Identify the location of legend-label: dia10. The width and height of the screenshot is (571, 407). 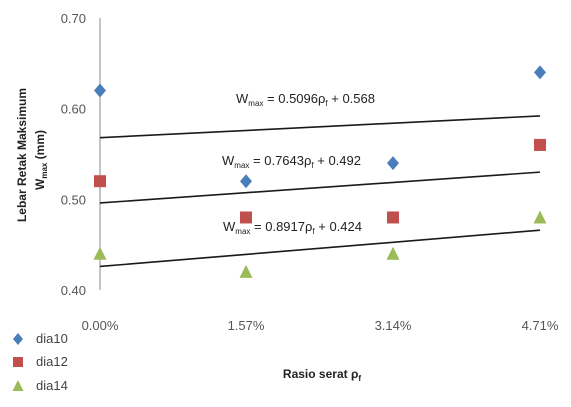
(52, 338).